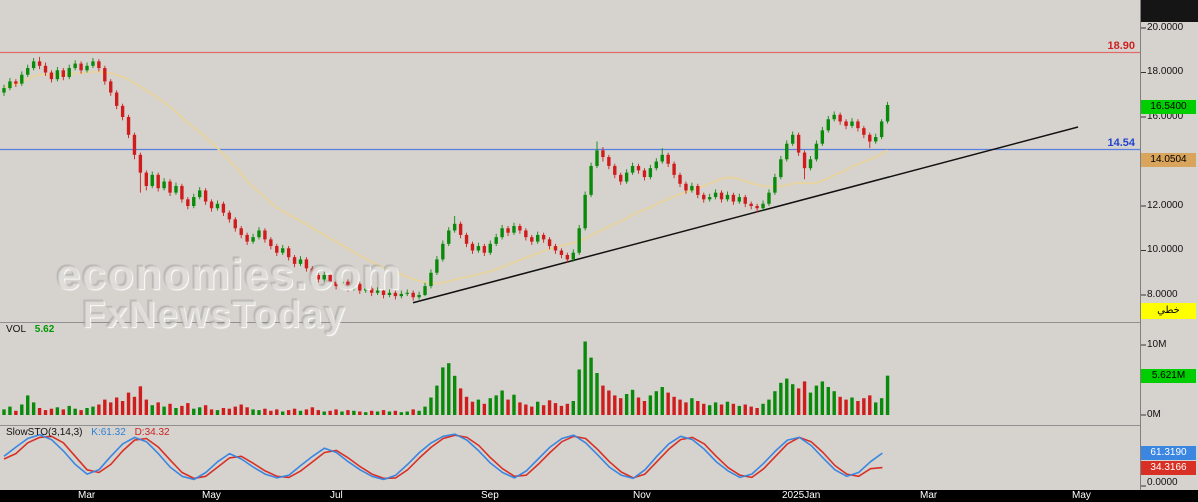 This screenshot has width=1198, height=502. What do you see at coordinates (44, 329) in the screenshot?
I see `volume-current-value: 5.62` at bounding box center [44, 329].